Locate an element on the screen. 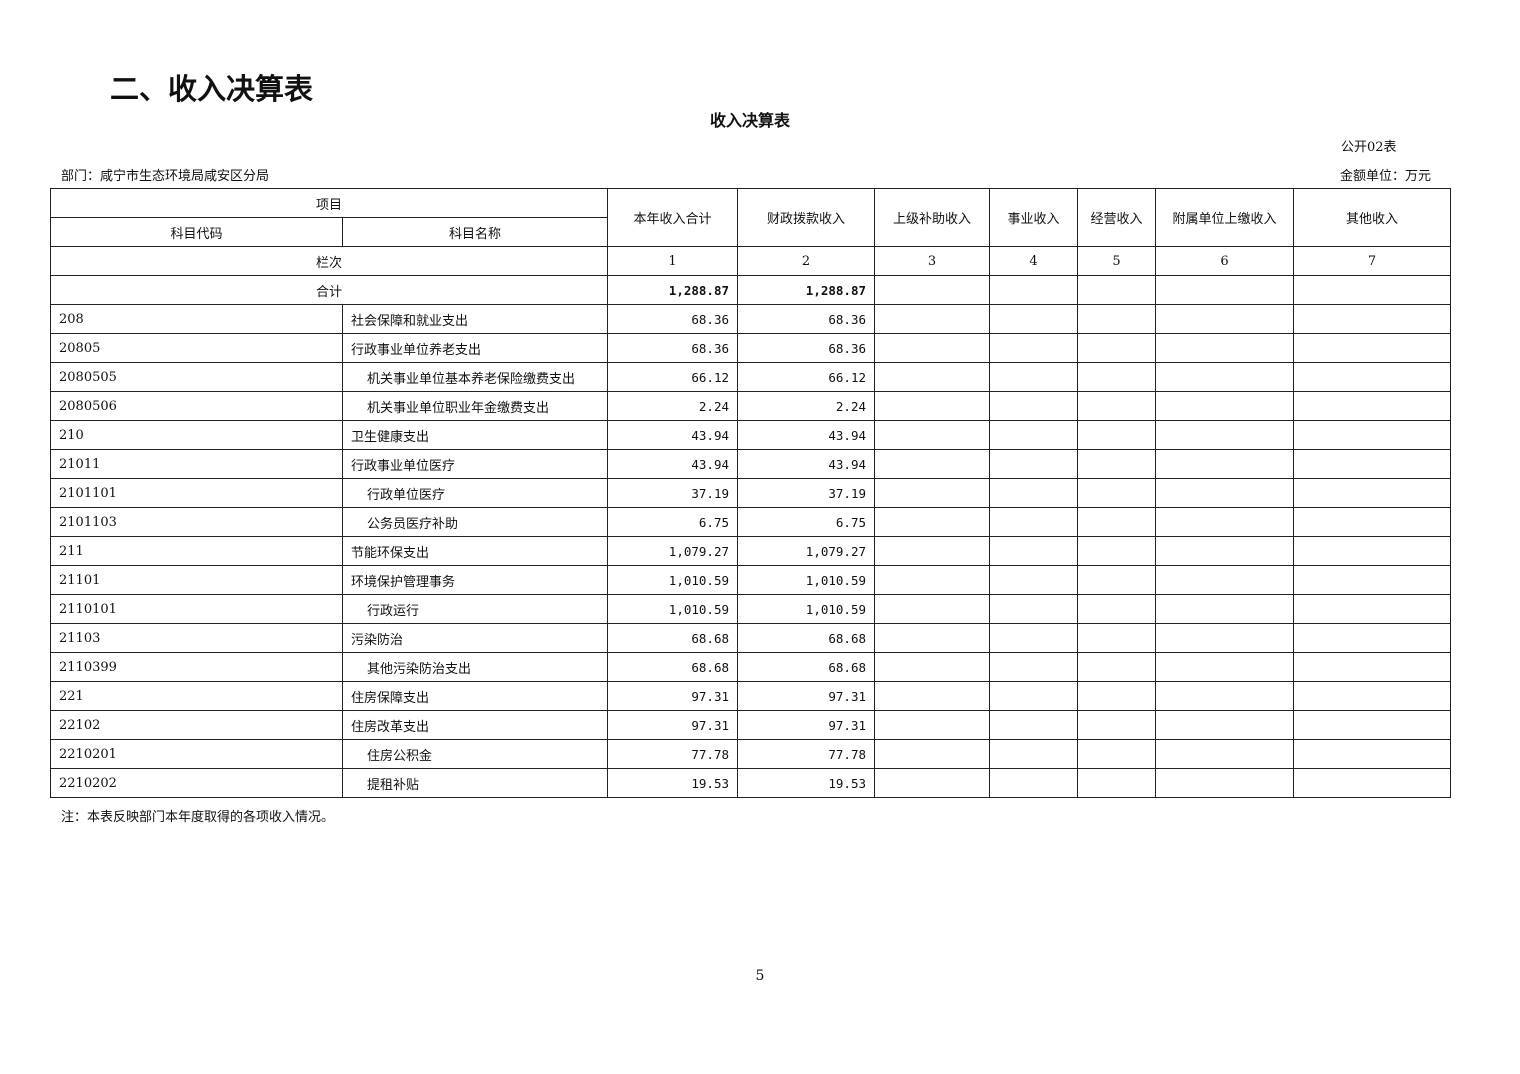 The width and height of the screenshot is (1520, 1074). column-index: 5 is located at coordinates (1117, 261).